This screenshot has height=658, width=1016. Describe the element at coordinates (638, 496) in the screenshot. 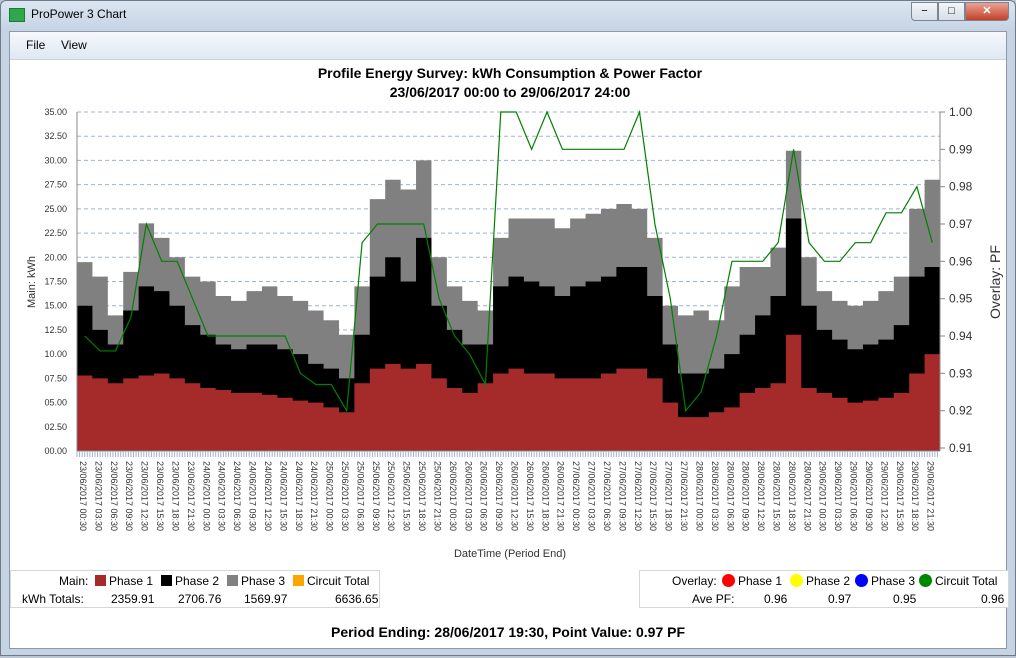

I see `x-tick-label: 27/06/2017 12:30` at that location.